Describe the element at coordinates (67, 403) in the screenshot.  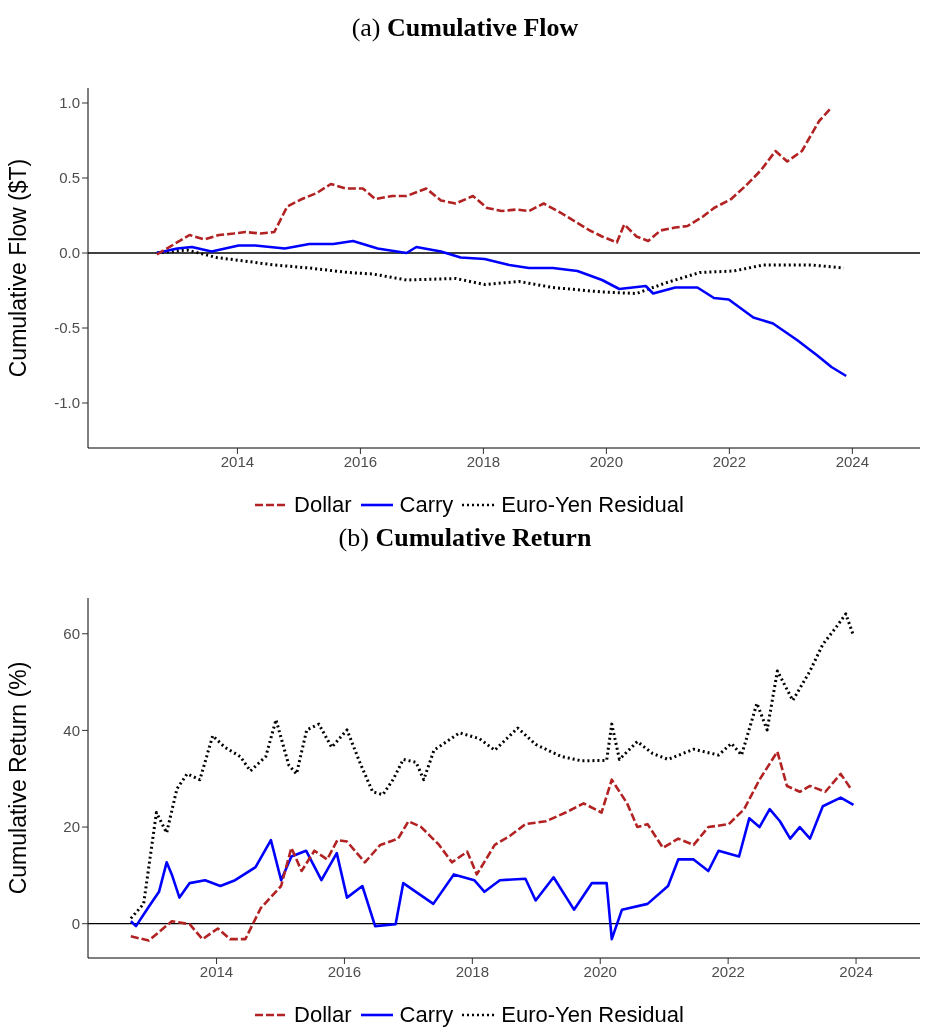
I see `y-tick-label: -1.0` at that location.